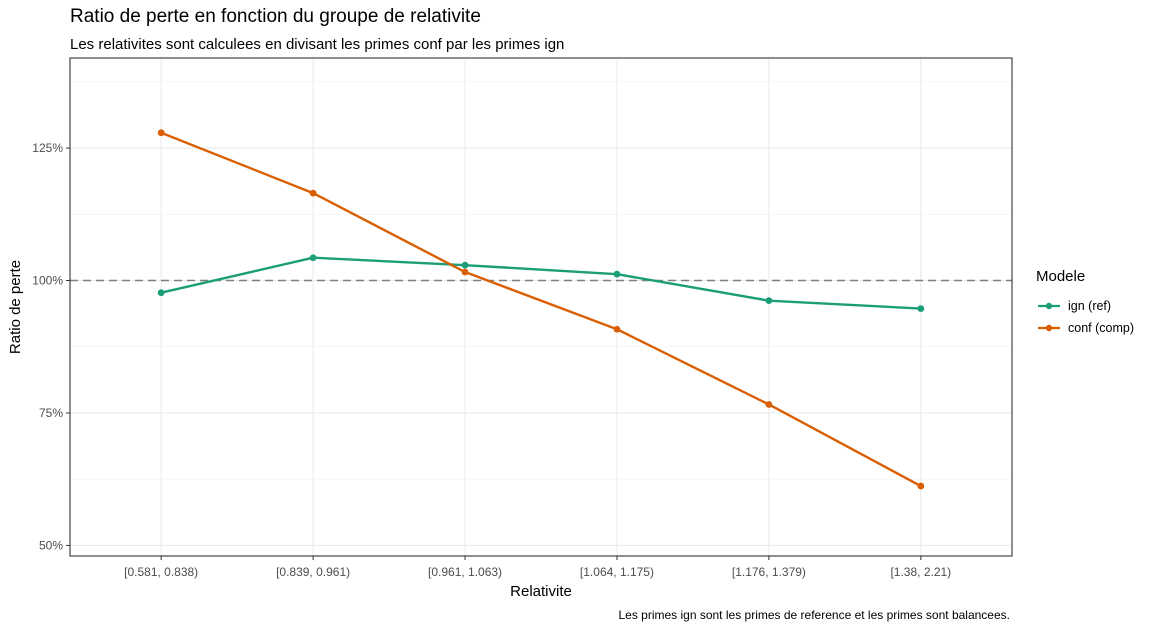 The image size is (1153, 625). What do you see at coordinates (769, 572) in the screenshot?
I see `x-tick-label: [1.176, 1.379)` at bounding box center [769, 572].